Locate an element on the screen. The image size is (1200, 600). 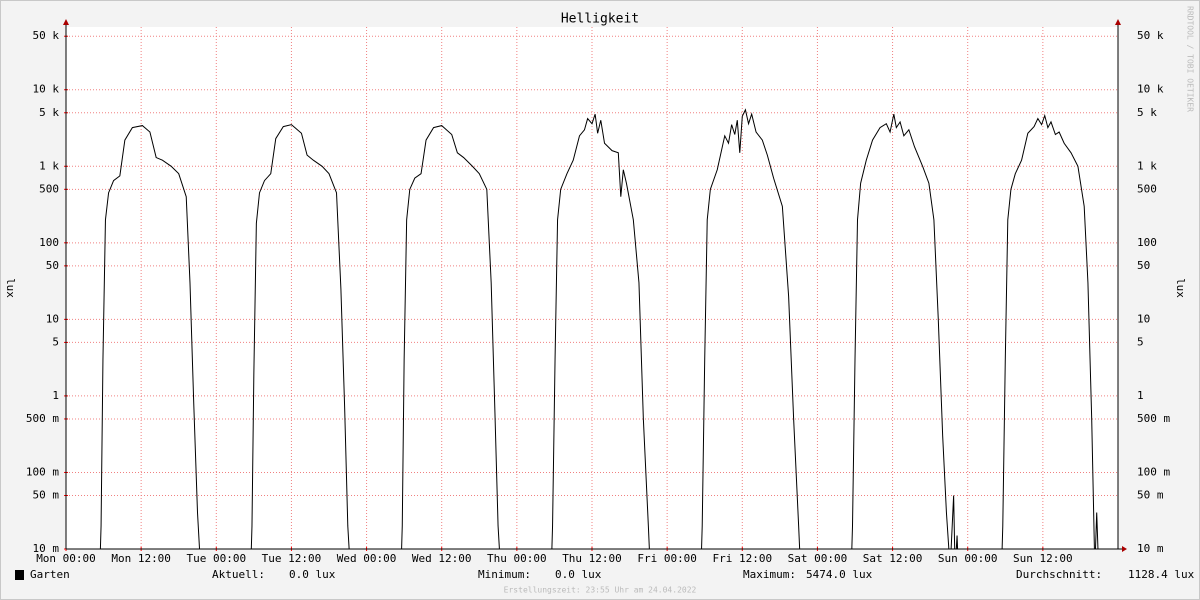
y2-tick-label: 10 m is located at coordinates (1150, 548).